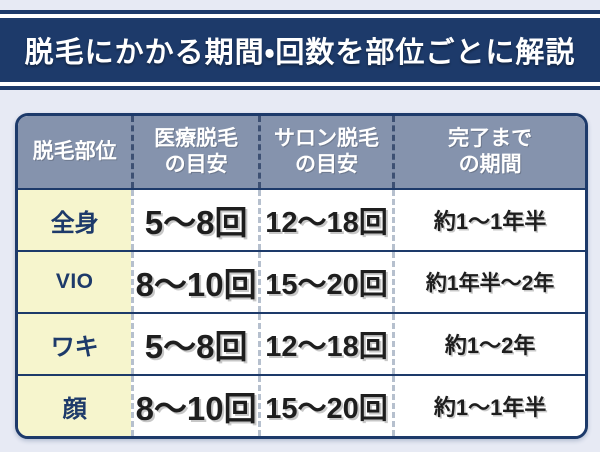  I want to click on banner-body: 脱毛にかかる期間・回数を部位ごとに解説, so click(300, 50).